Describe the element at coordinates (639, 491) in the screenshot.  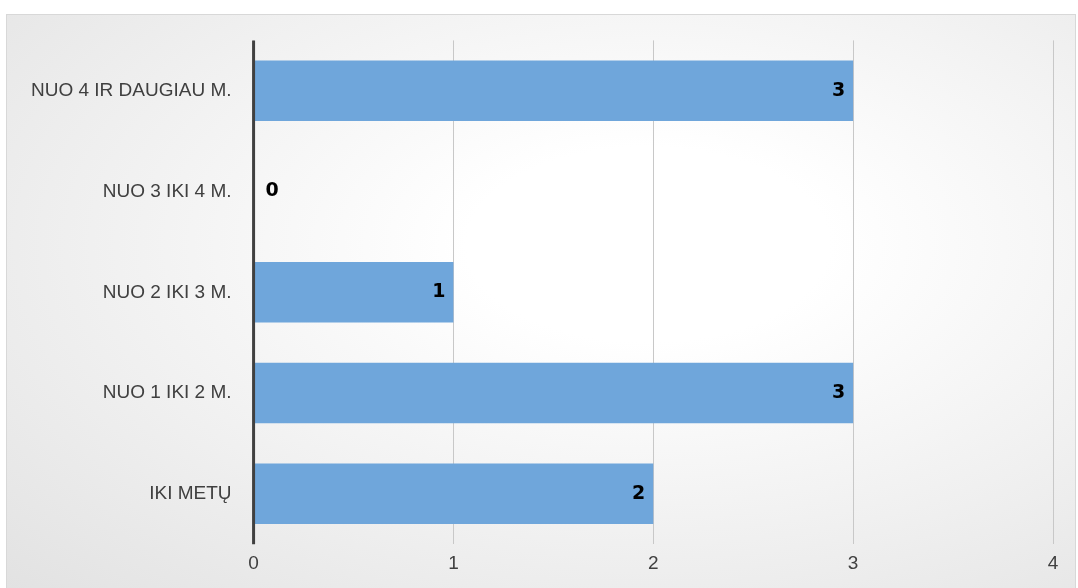
I see `data-label: 2` at that location.